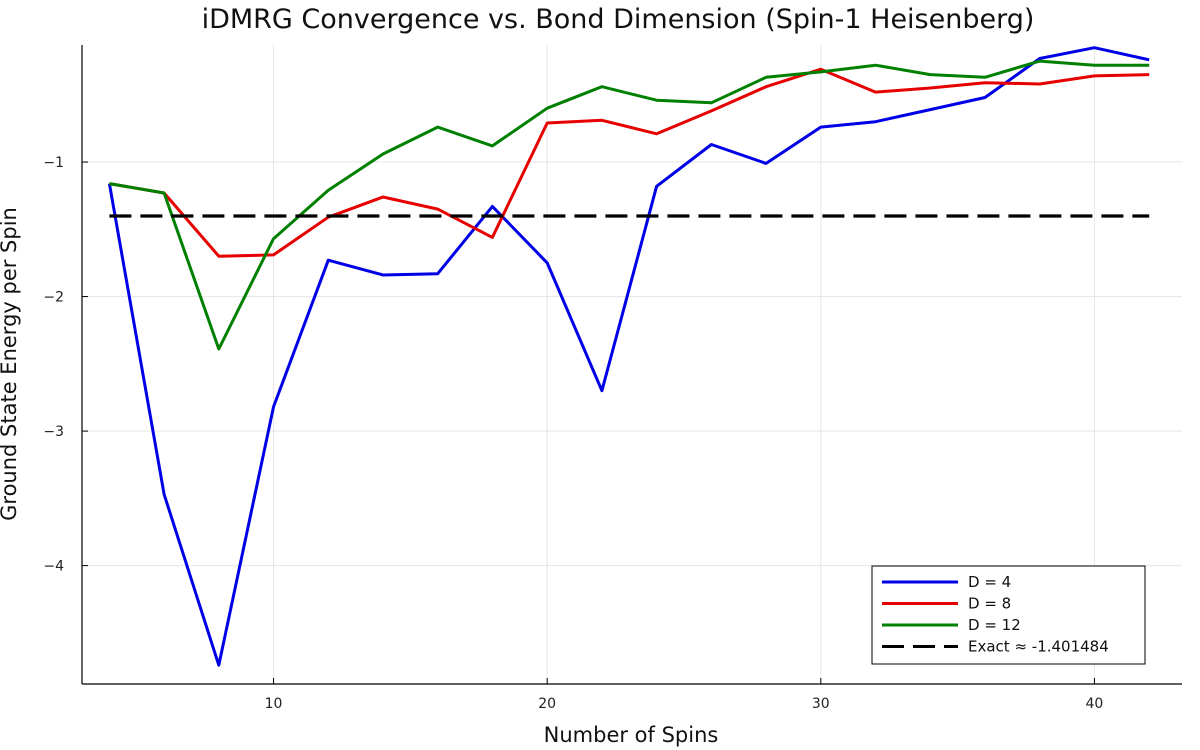  What do you see at coordinates (631, 735) in the screenshot?
I see `x-axis-label: Number of Spins` at bounding box center [631, 735].